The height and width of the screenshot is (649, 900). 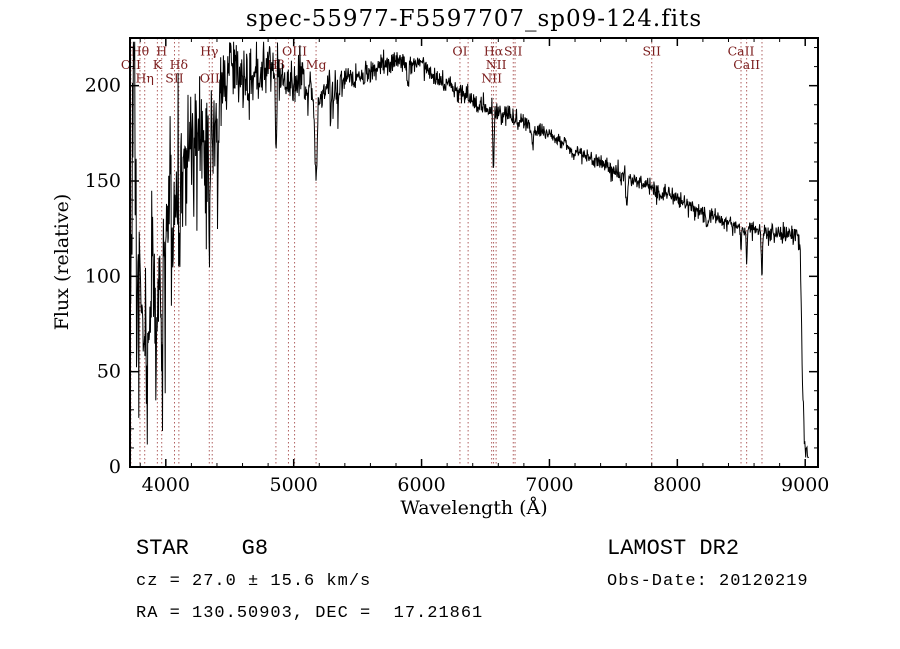 I want to click on obs-date-text: Obs-Date: 20120219, so click(x=708, y=581).